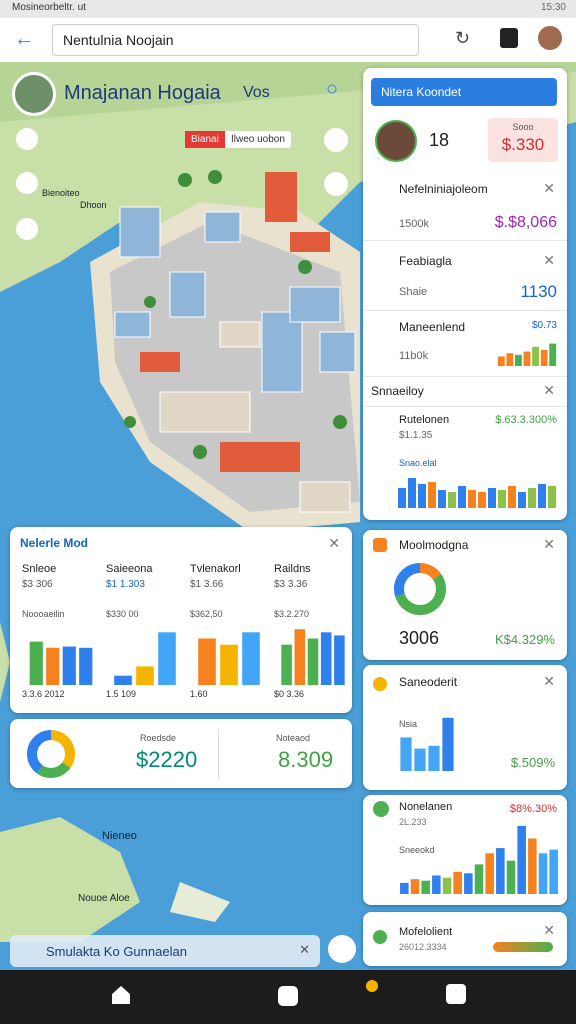 The width and height of the screenshot is (576, 1024). Describe the element at coordinates (408, 724) in the screenshot. I see `card-sub: Nsia` at that location.